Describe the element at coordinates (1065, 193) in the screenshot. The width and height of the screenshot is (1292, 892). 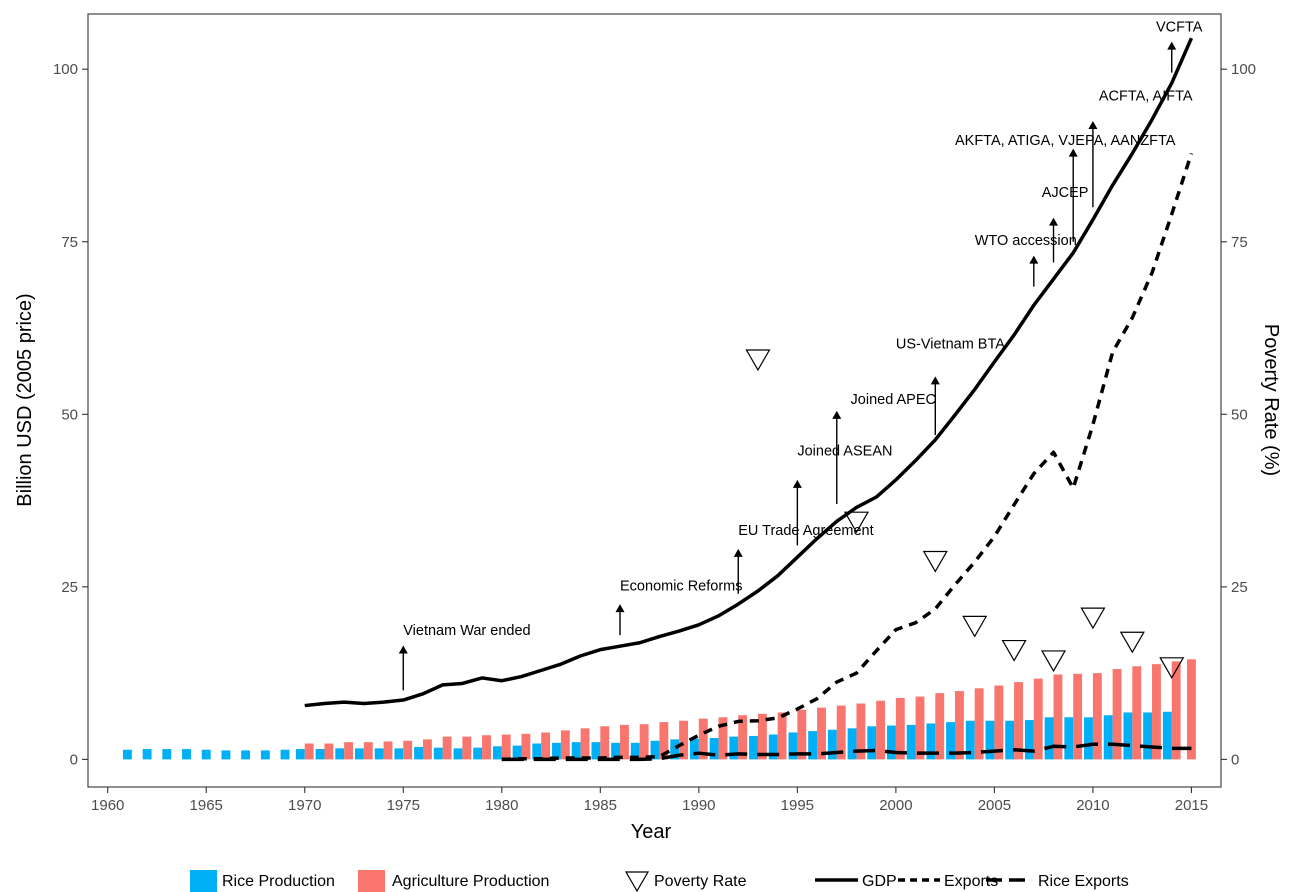
I see `annotation-label: AJCEP` at that location.